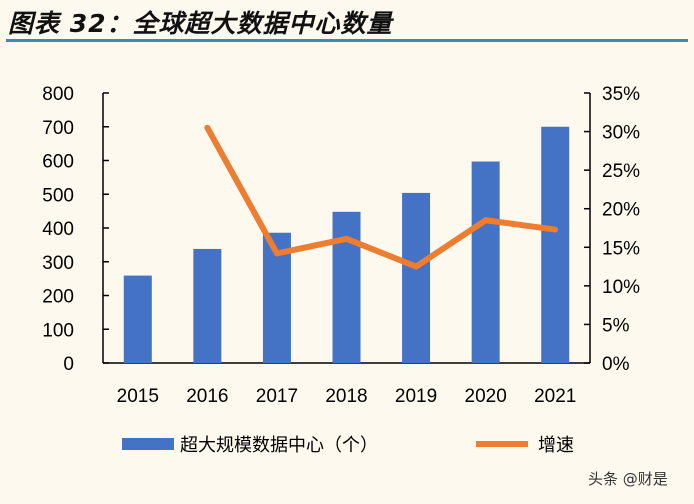  What do you see at coordinates (148, 444) in the screenshot?
I see `legend-bar-swatch` at bounding box center [148, 444].